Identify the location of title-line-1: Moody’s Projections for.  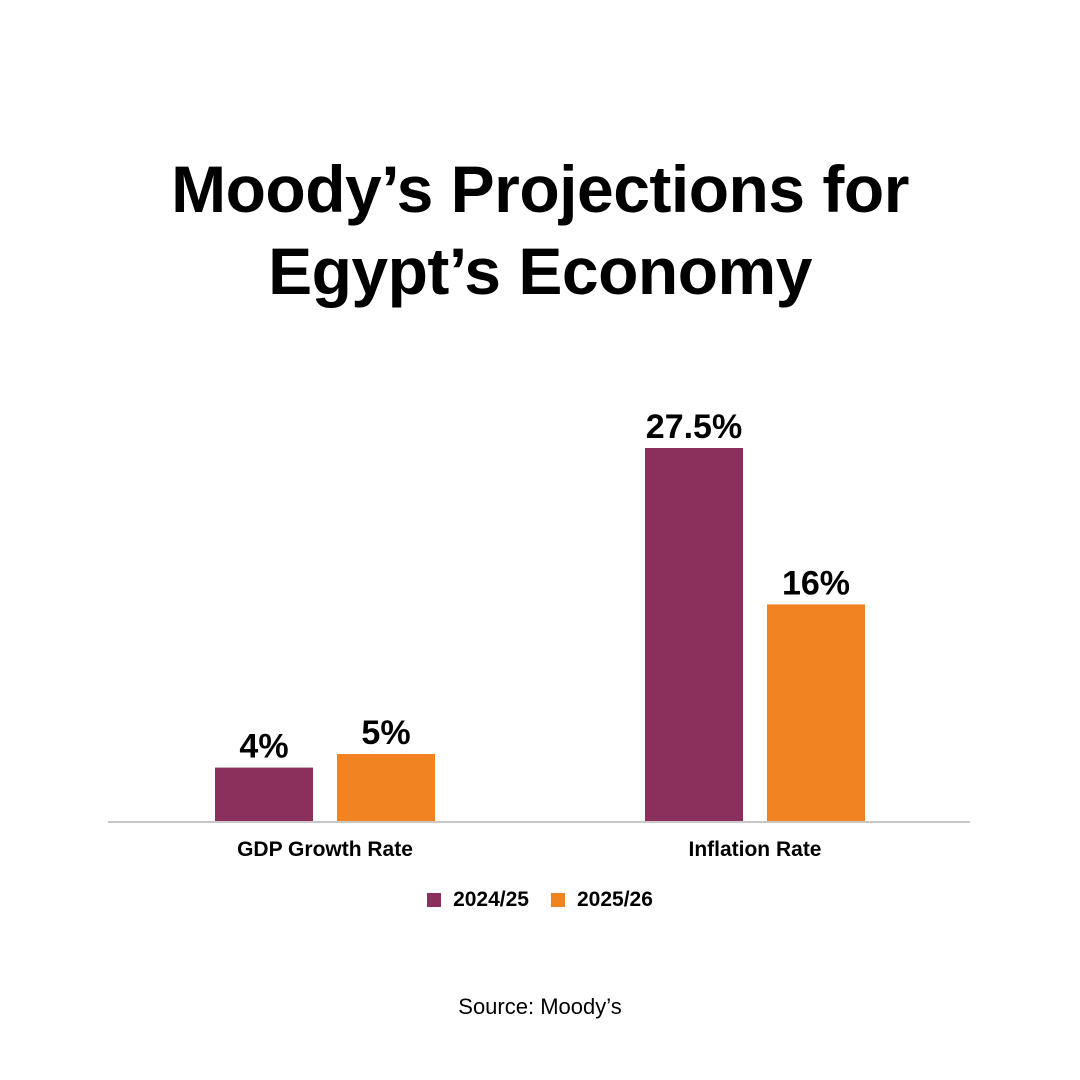
(540, 189).